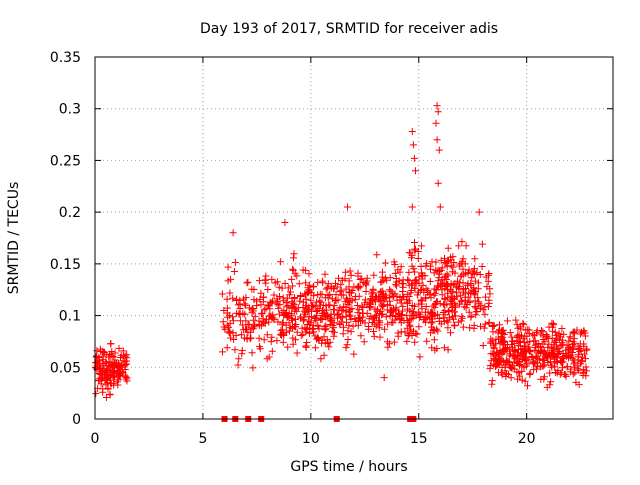 Image resolution: width=640 pixels, height=485 pixels. Describe the element at coordinates (70, 317) in the screenshot. I see `y-tick-label: 0.1` at that location.